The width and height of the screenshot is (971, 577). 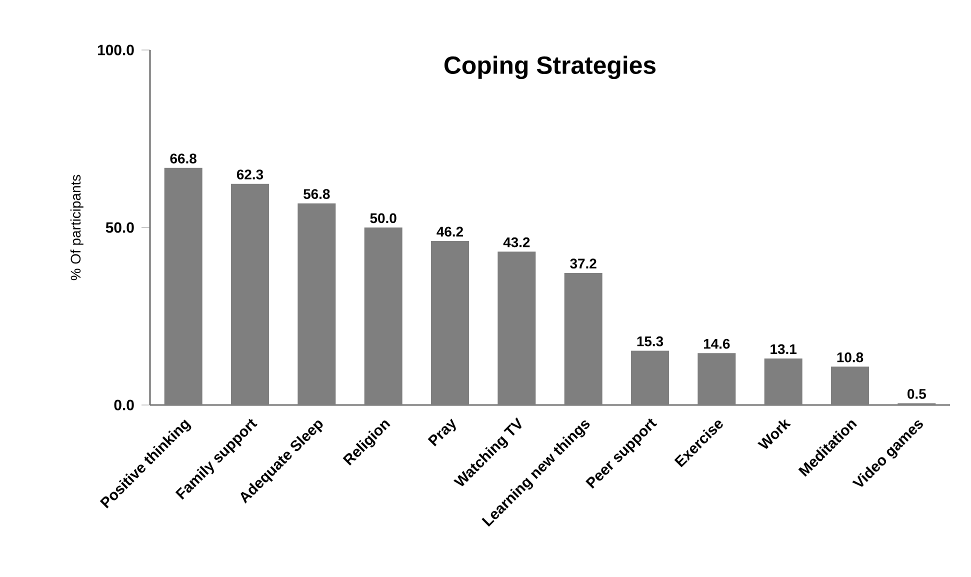 I want to click on chart-title: Coping Strategies, so click(x=550, y=68).